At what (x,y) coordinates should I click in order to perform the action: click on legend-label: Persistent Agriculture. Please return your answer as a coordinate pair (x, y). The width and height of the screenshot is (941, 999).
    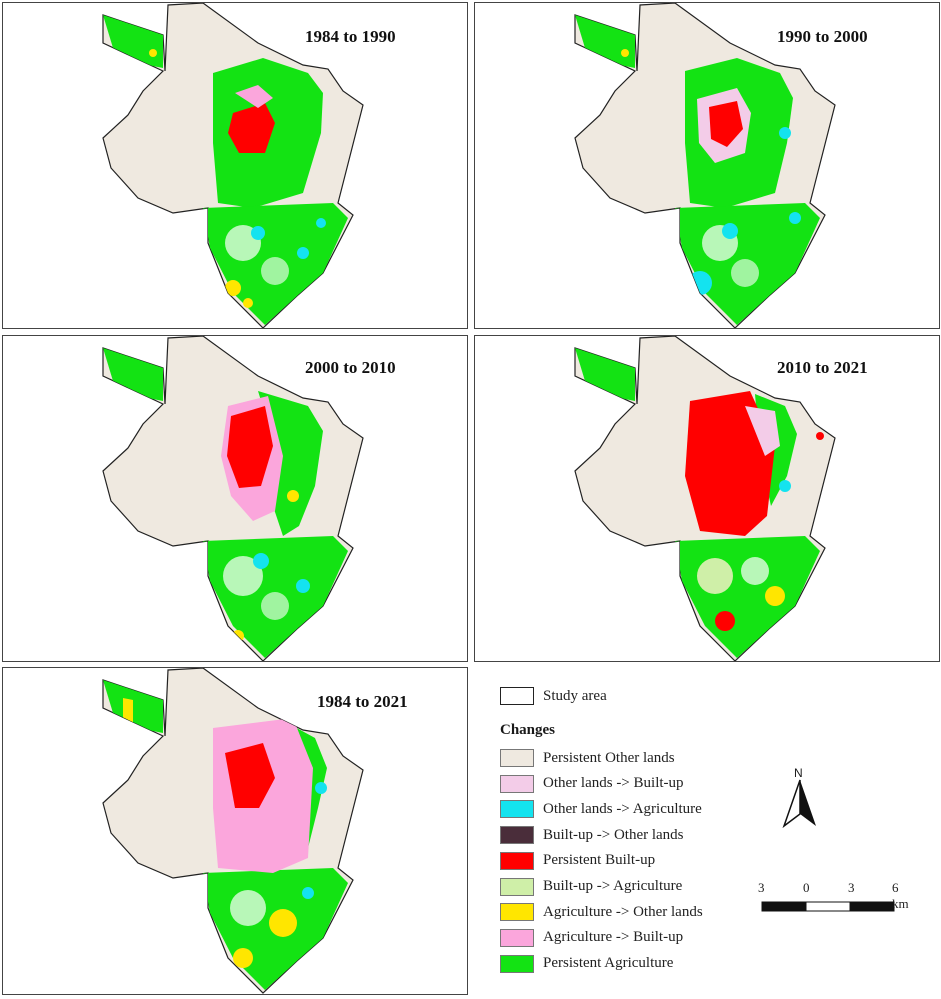
    Looking at the image, I should click on (608, 963).